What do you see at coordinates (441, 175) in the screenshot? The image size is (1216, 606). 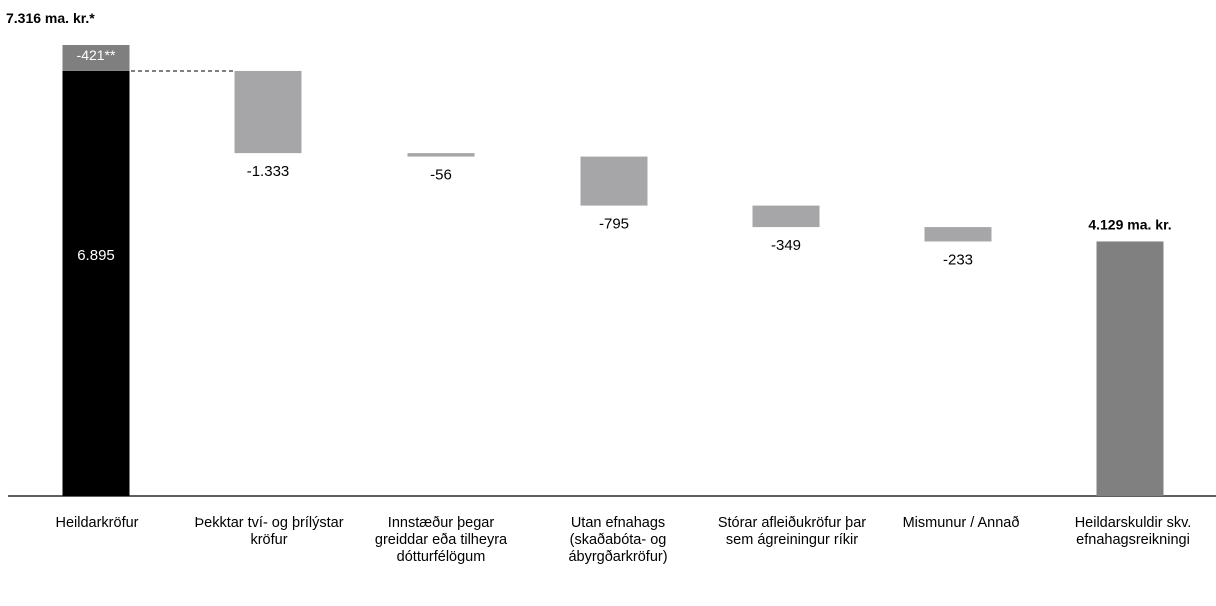 I see `bar-change-label-2: -56` at bounding box center [441, 175].